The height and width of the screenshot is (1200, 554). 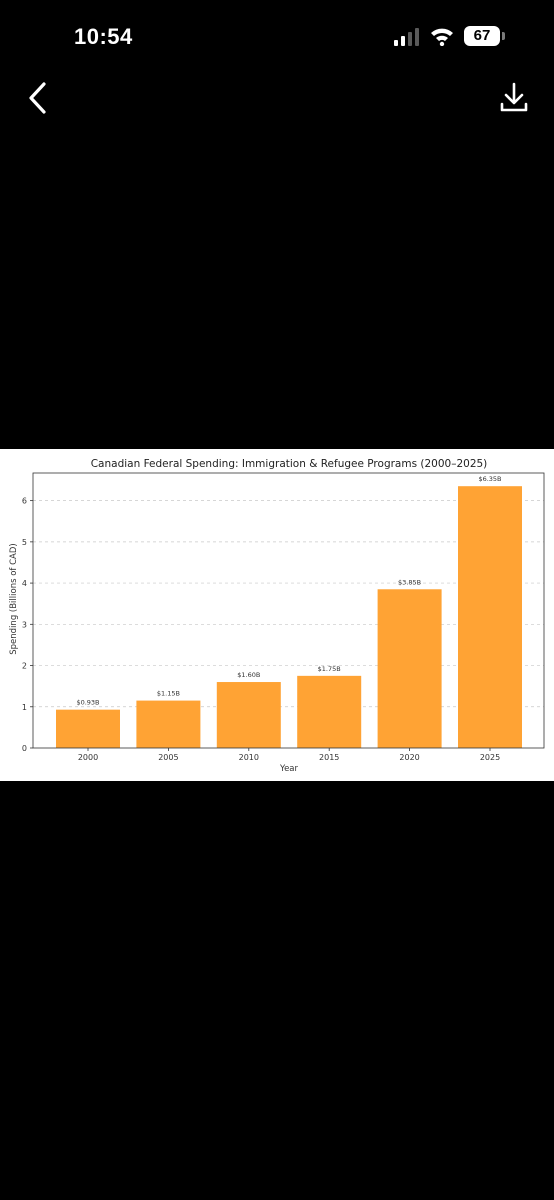 I want to click on status-bar: 10:54 67, so click(x=277, y=38).